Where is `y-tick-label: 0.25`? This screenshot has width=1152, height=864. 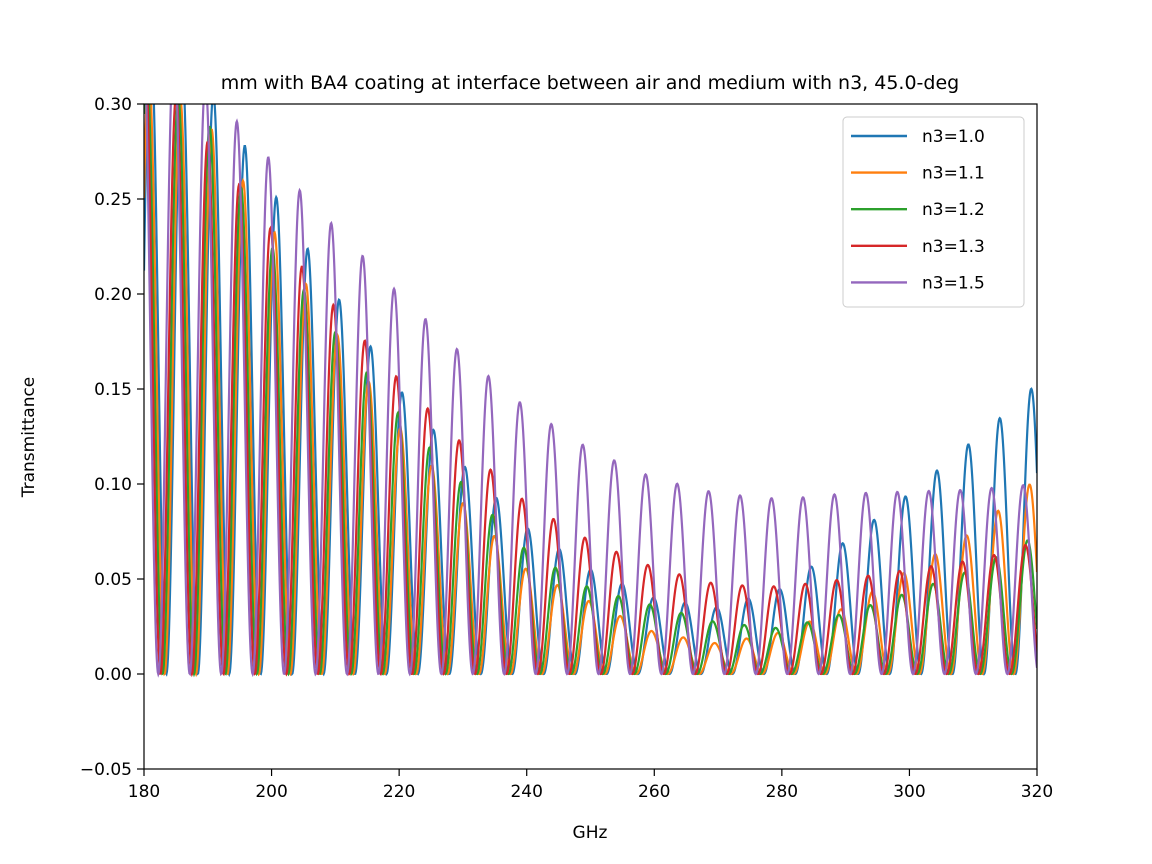 y-tick-label: 0.25 is located at coordinates (113, 200).